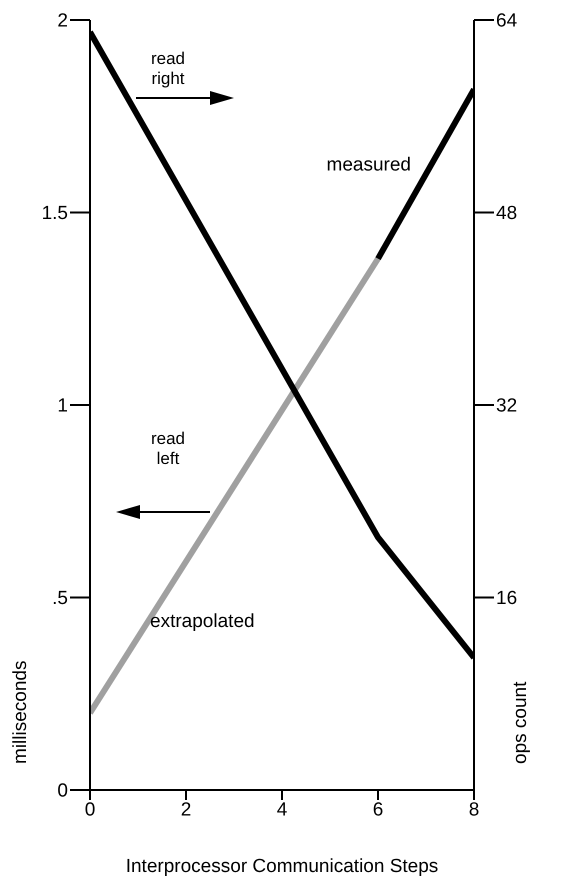 The height and width of the screenshot is (888, 565). I want to click on annotation: read left, so click(168, 448).